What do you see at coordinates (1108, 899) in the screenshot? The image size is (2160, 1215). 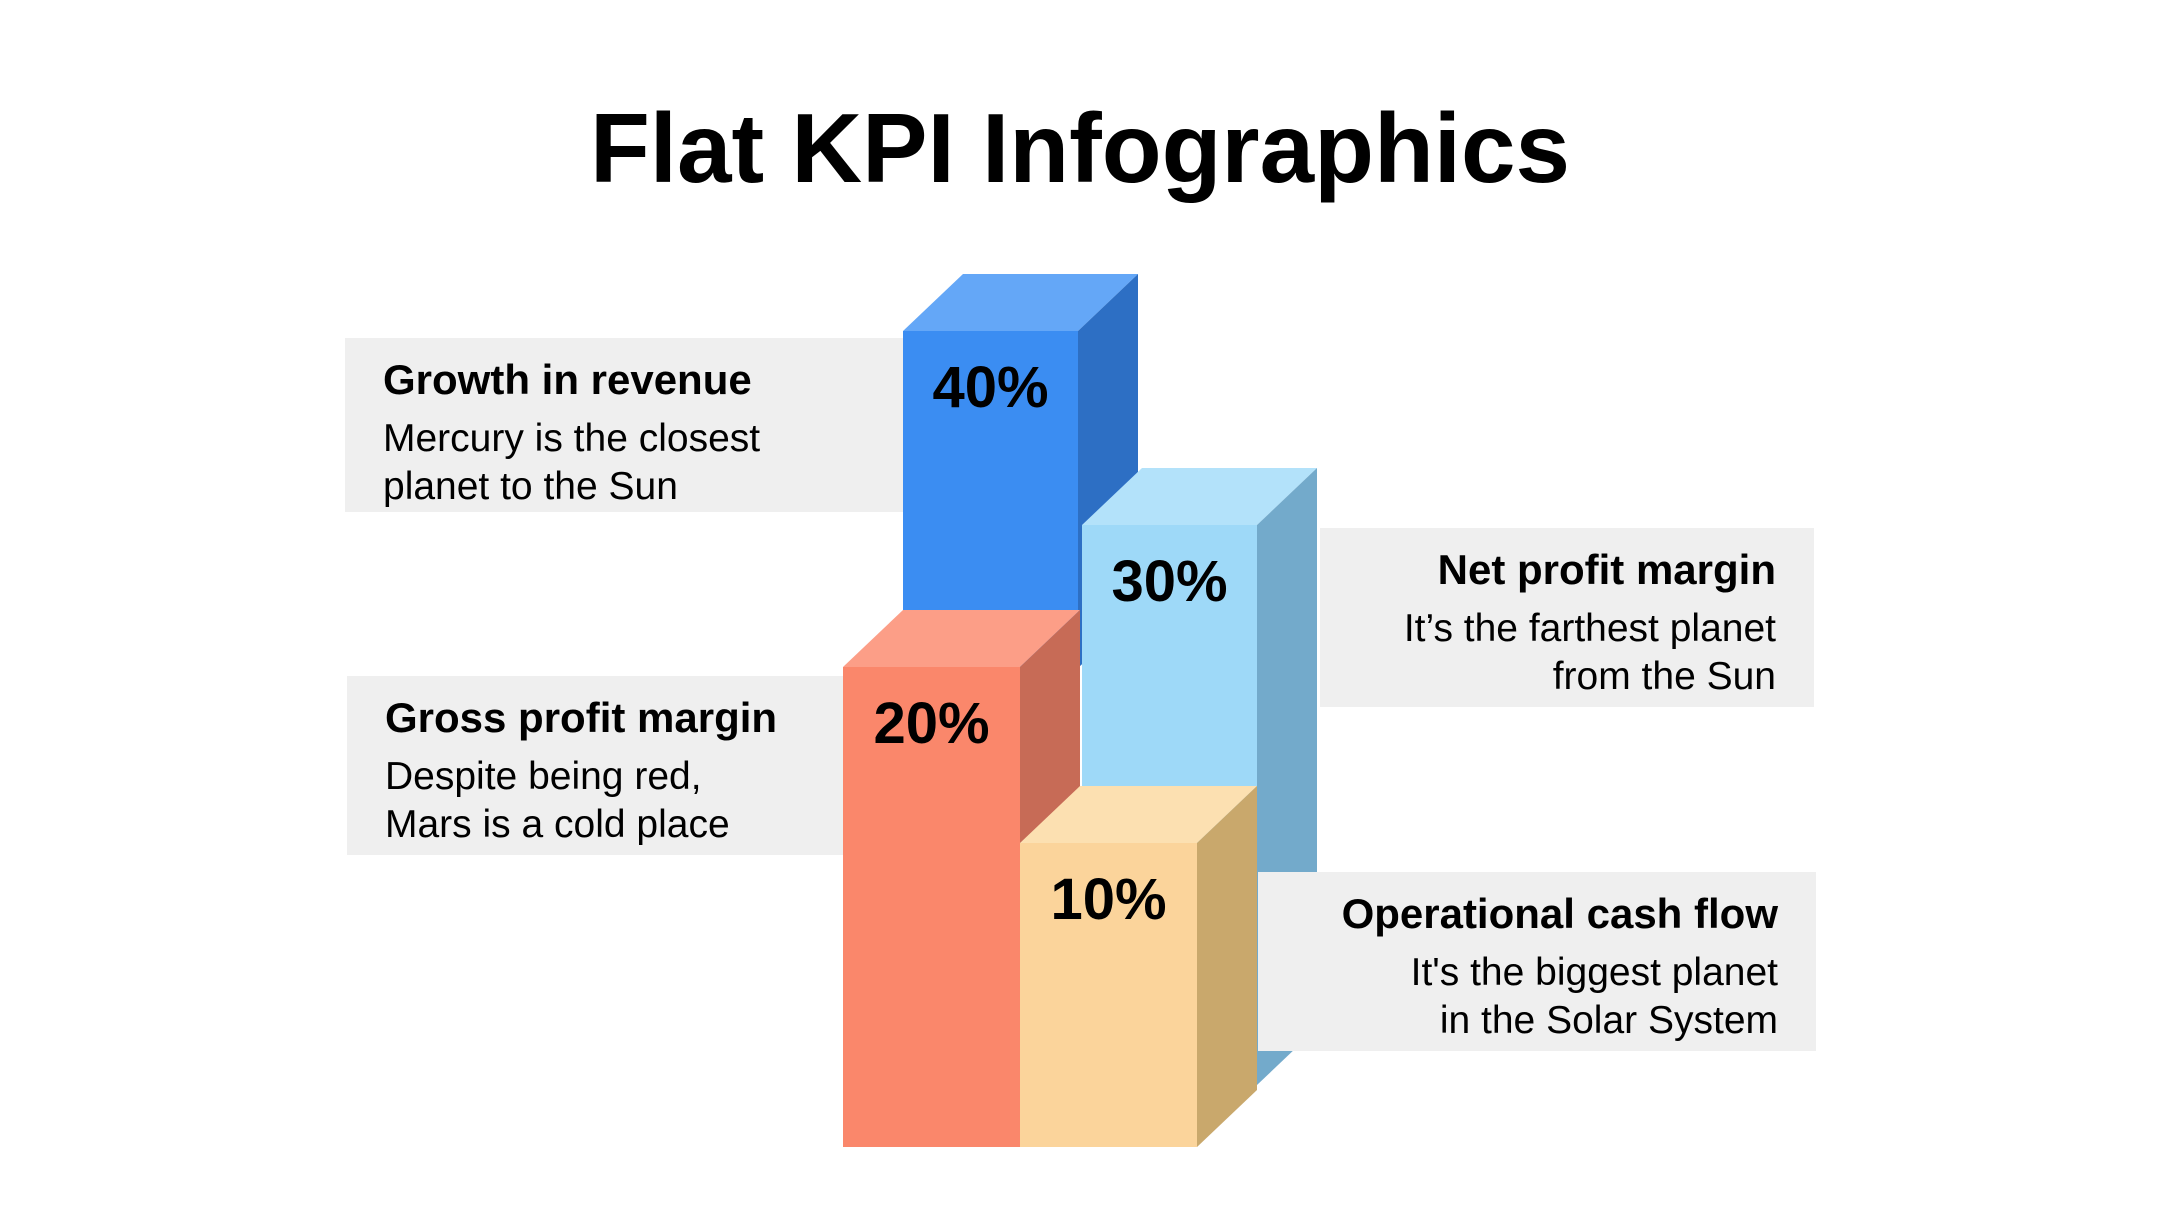 I see `bar-operational-cash-flow-value-label: 10%` at bounding box center [1108, 899].